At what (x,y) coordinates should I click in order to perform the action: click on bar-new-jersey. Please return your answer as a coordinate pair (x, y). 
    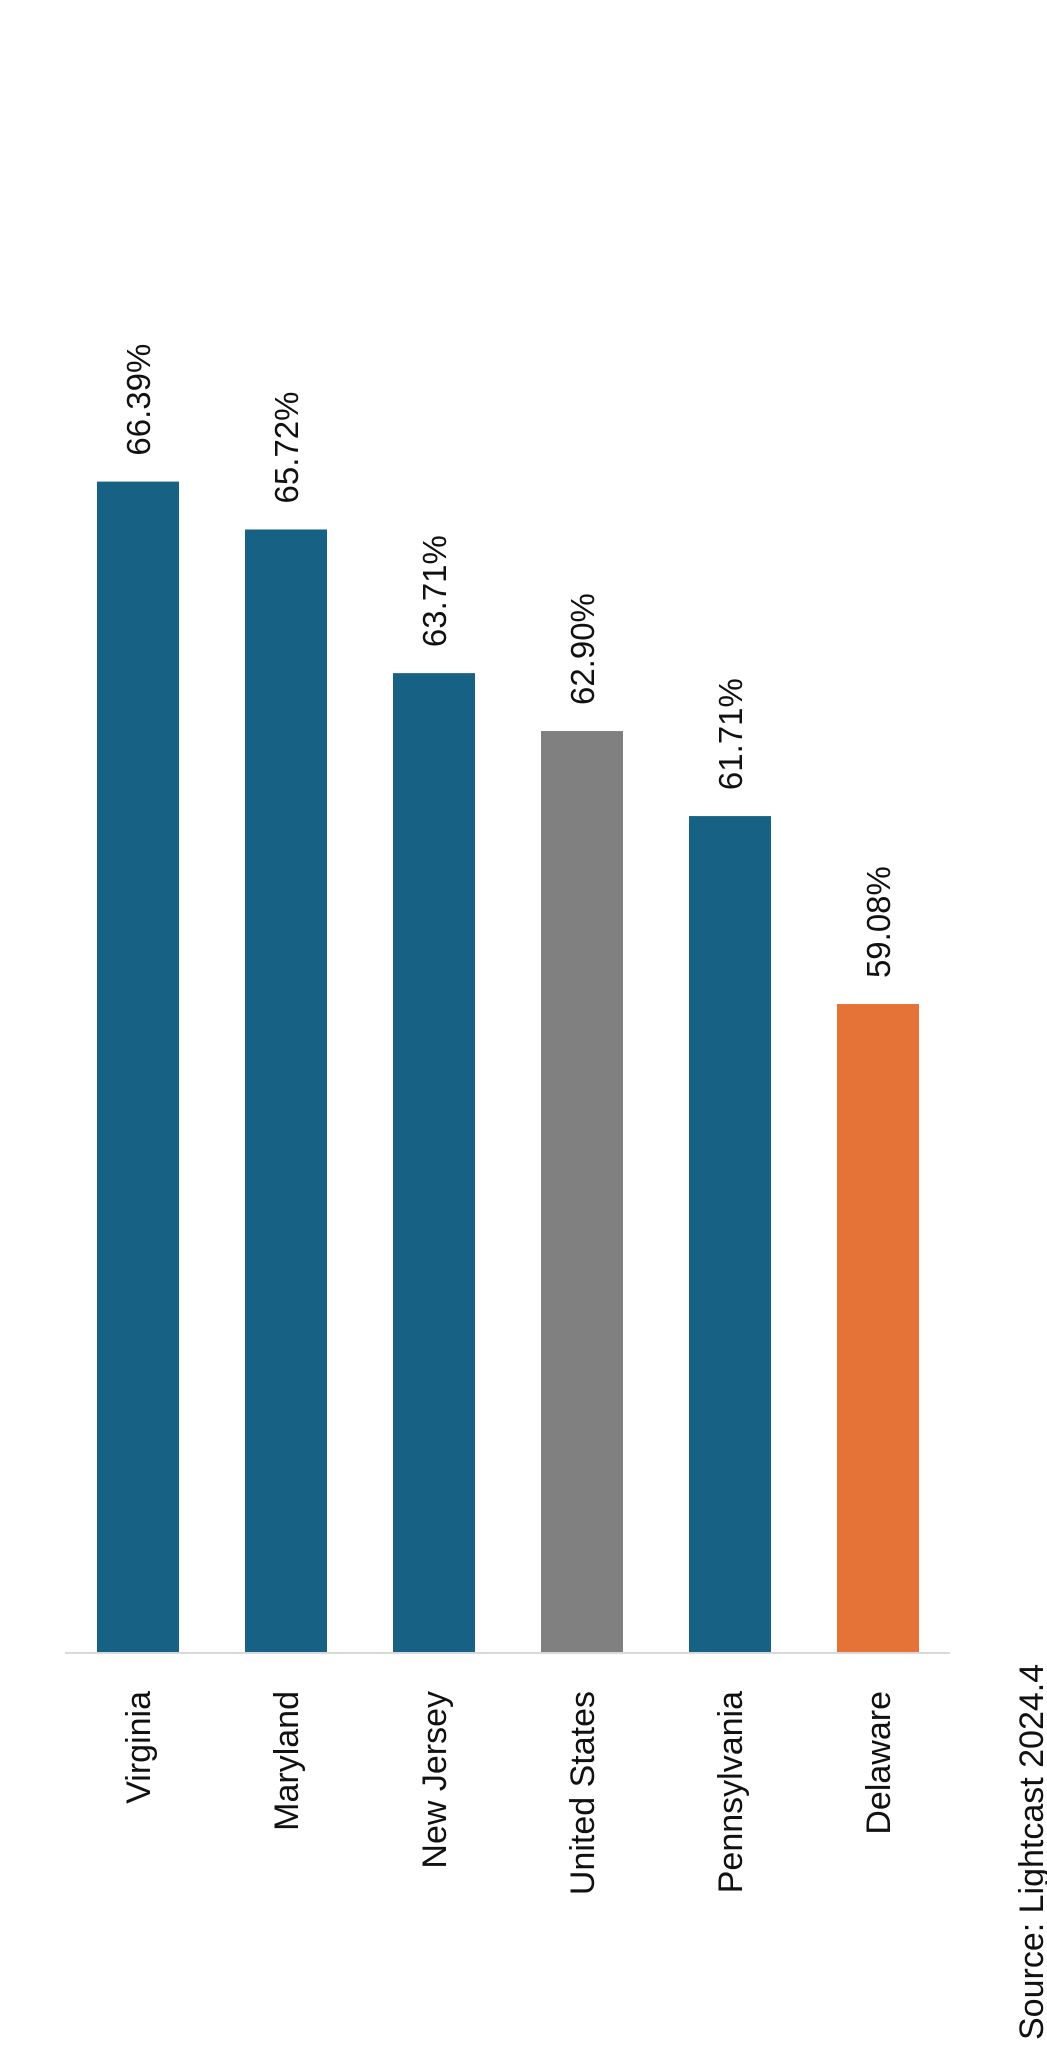
    Looking at the image, I should click on (434, 1163).